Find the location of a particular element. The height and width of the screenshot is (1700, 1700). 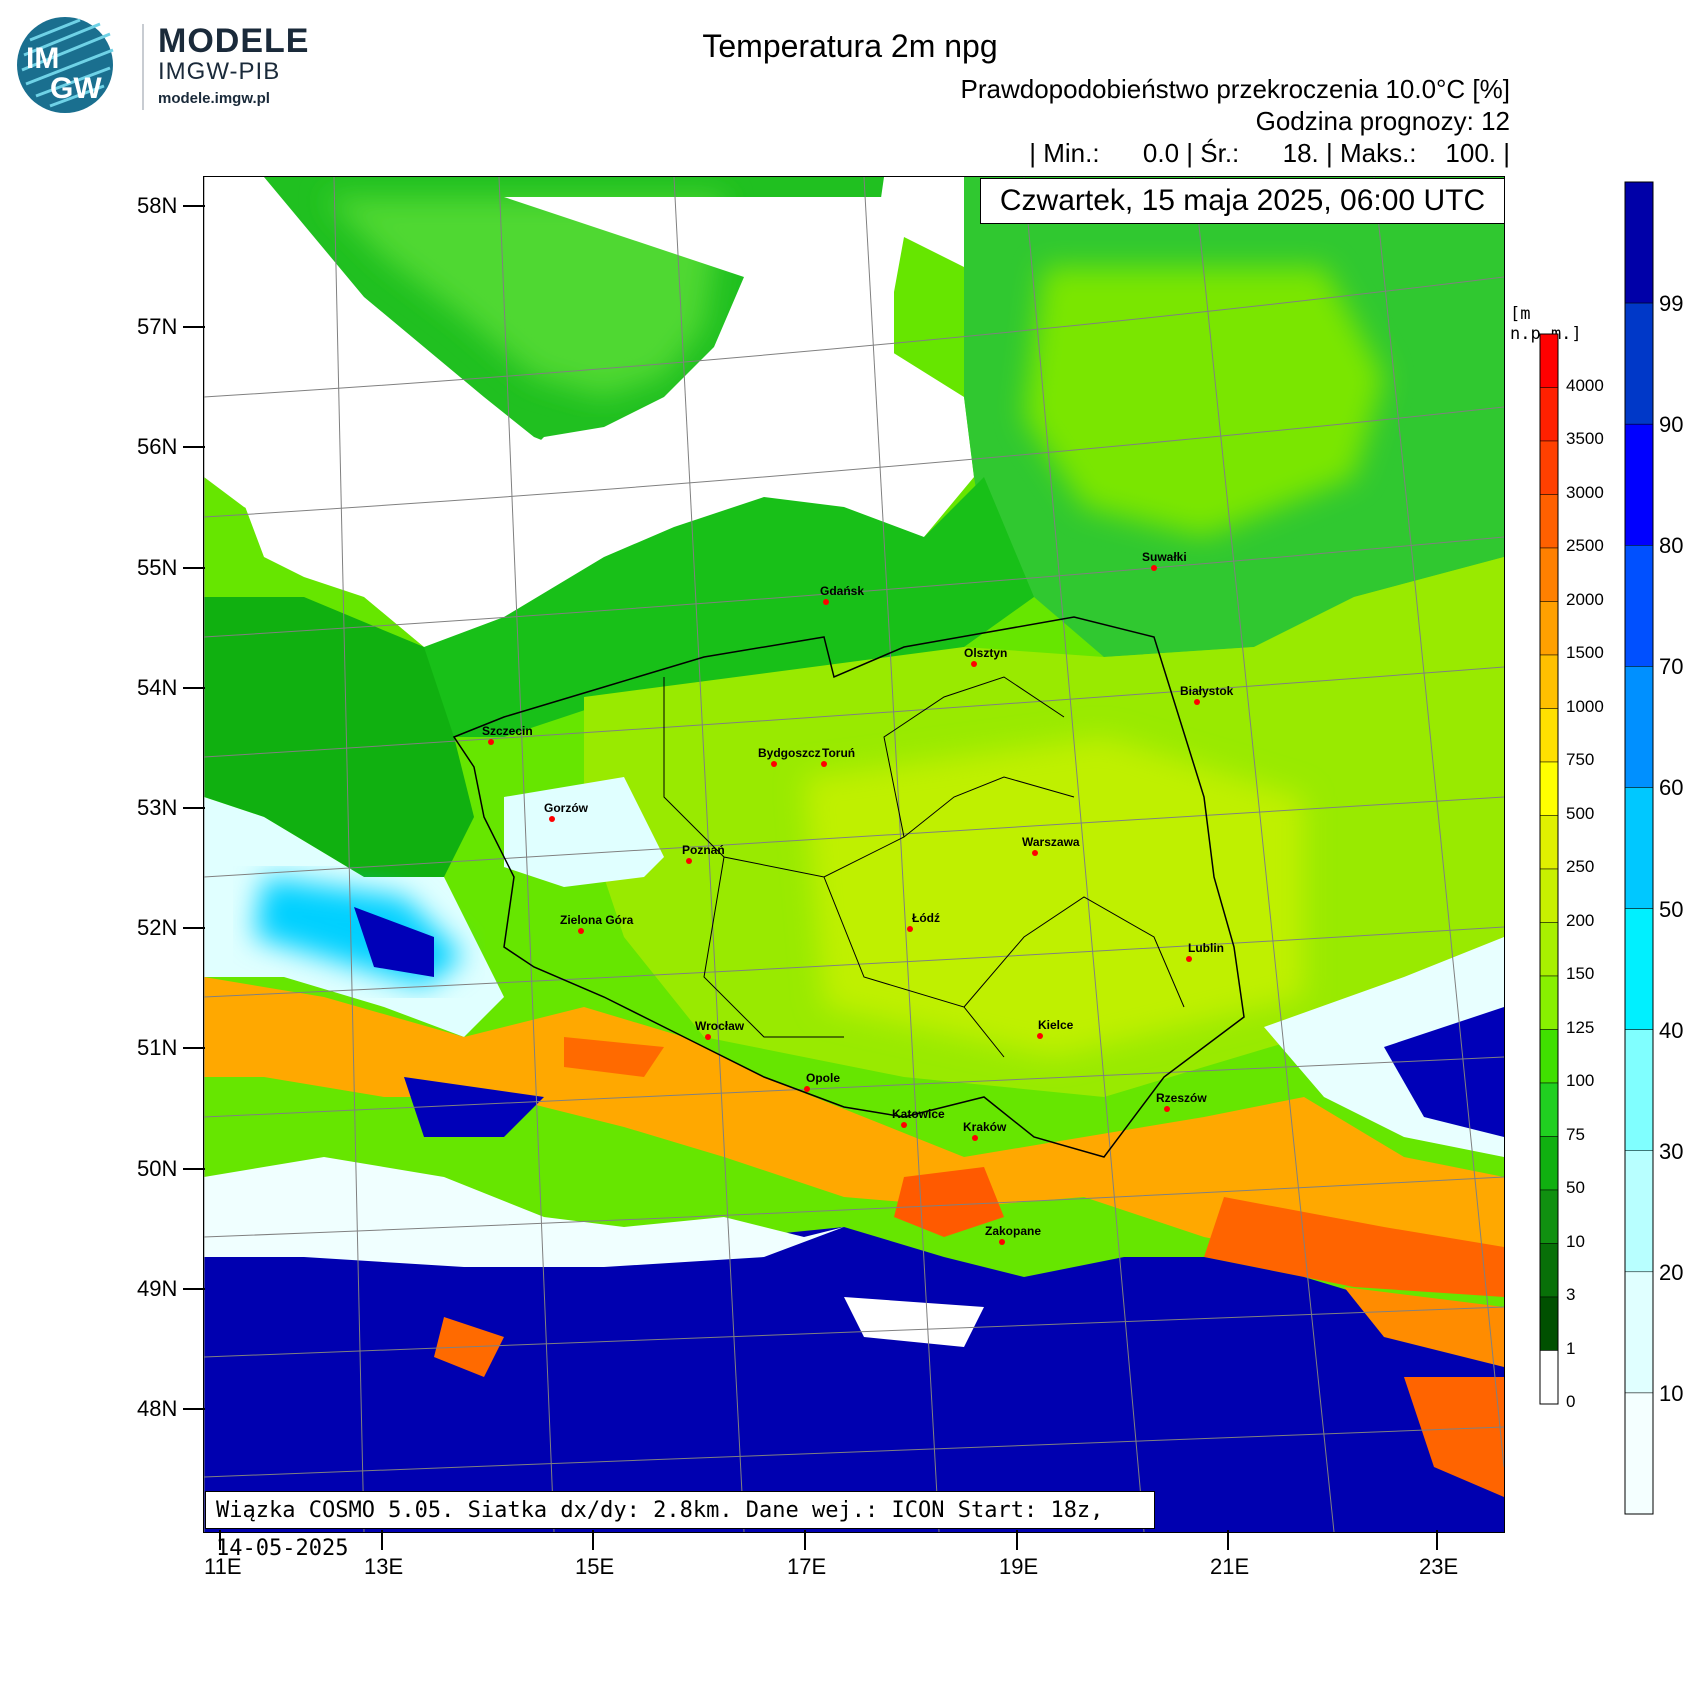

lon-label: 11E is located at coordinates (223, 1566).